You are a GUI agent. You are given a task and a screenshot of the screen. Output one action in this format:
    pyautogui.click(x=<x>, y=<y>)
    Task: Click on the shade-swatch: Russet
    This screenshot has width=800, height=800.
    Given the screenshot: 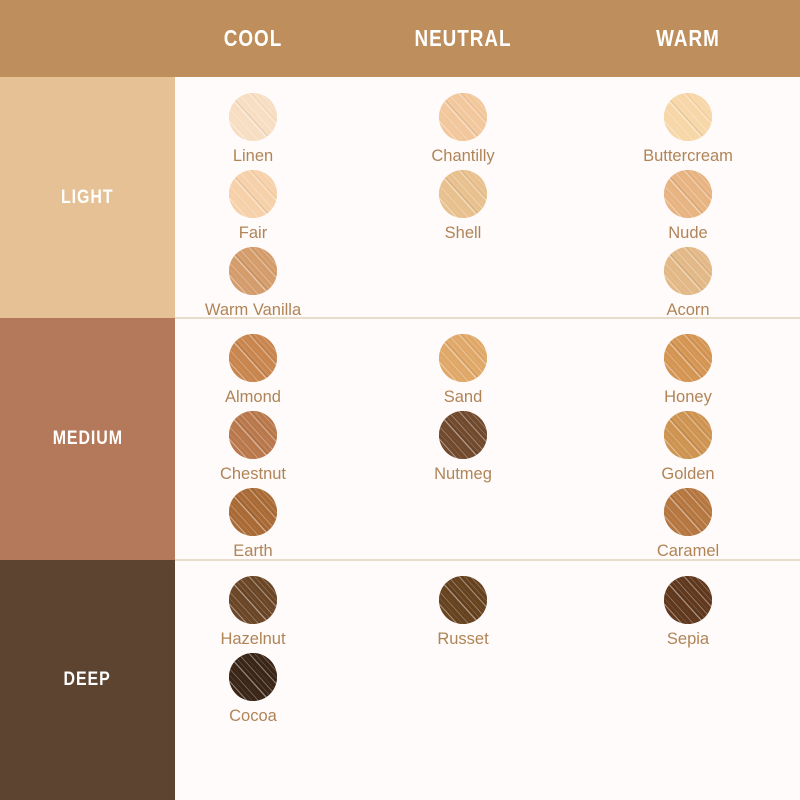 What is the action you would take?
    pyautogui.click(x=463, y=612)
    